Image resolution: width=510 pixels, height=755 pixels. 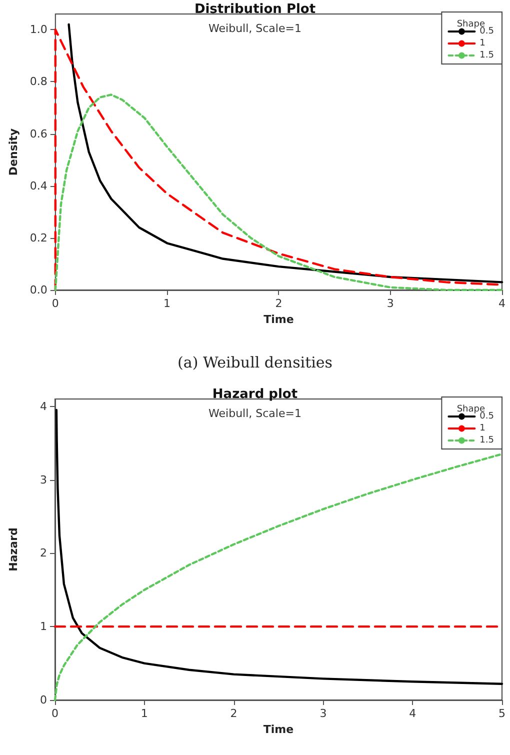 I want to click on y-tick-label: 0.0, so click(x=39, y=290).